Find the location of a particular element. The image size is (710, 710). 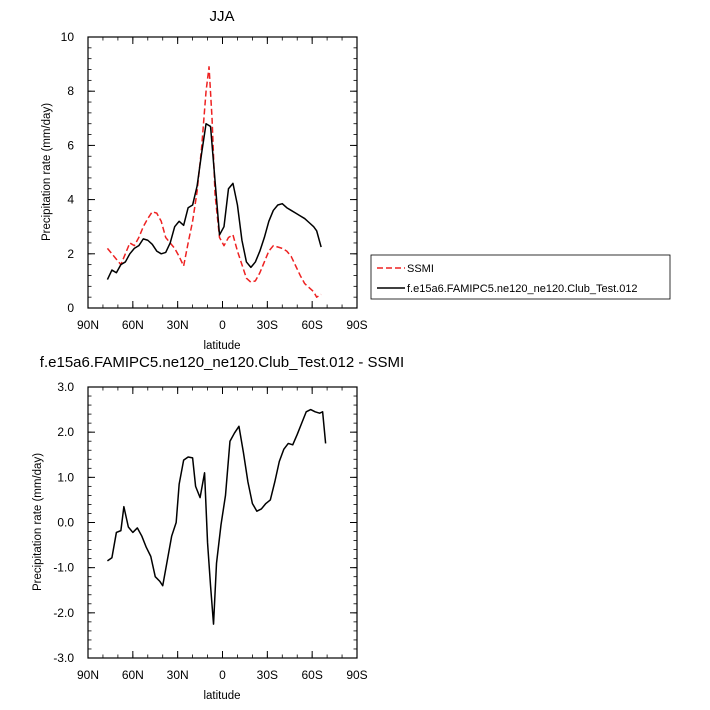

chart-top-y-tick-label: 6 is located at coordinates (70, 145).